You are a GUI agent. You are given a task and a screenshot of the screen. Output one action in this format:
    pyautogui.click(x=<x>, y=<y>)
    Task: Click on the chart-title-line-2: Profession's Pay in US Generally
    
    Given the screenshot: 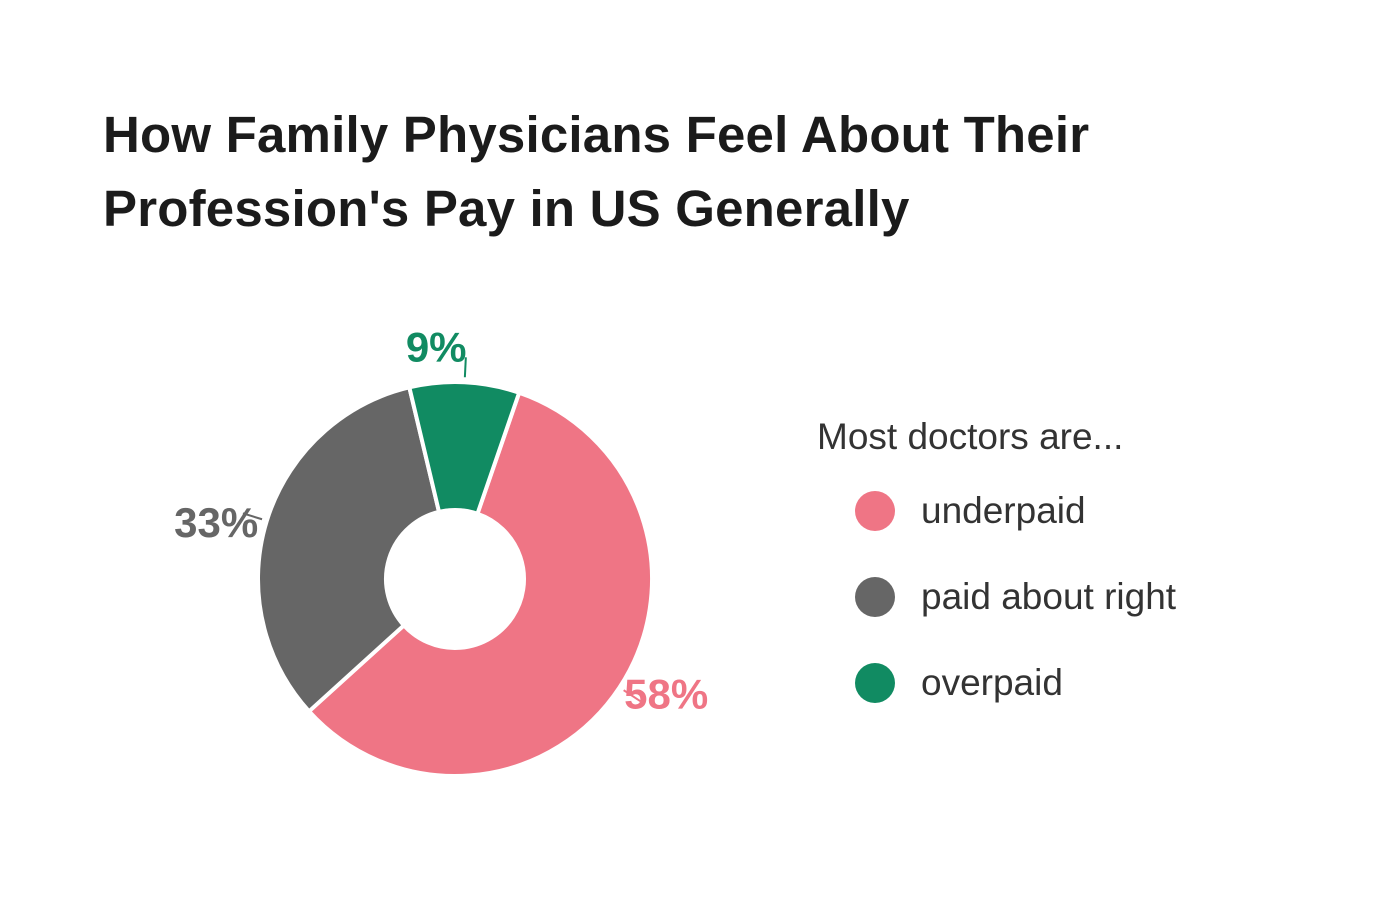 What is the action you would take?
    pyautogui.click(x=506, y=208)
    